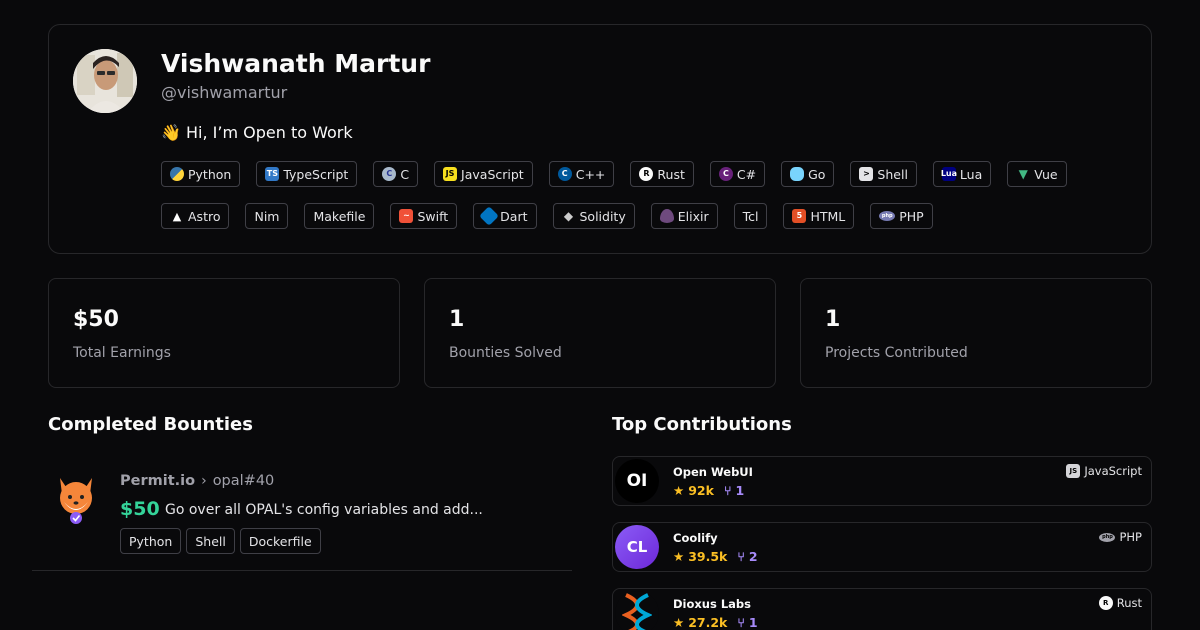 The height and width of the screenshot is (630, 1200). I want to click on contribution-meta: ★ 27.2k ⑂ 1, so click(715, 622).